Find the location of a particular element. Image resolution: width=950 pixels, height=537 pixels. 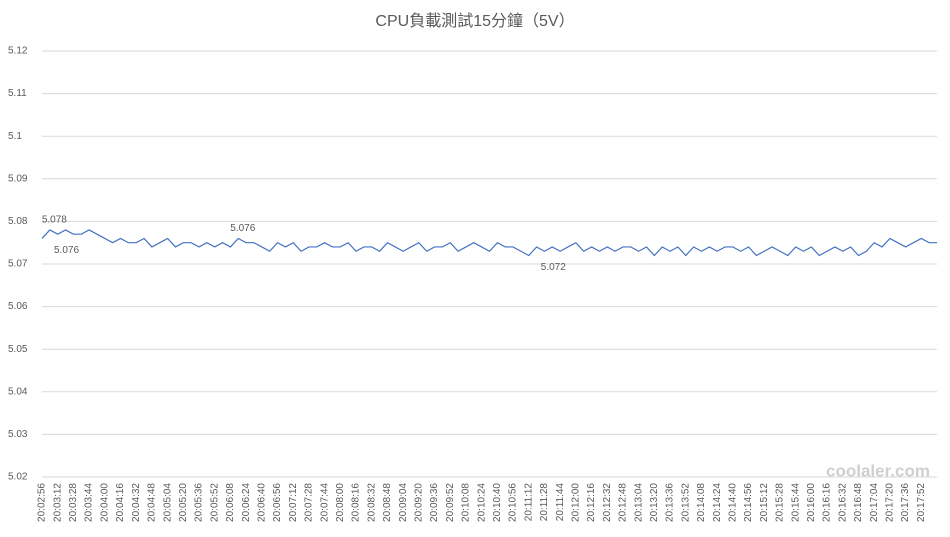

x-tick-label: 20:06:56 is located at coordinates (277, 502).